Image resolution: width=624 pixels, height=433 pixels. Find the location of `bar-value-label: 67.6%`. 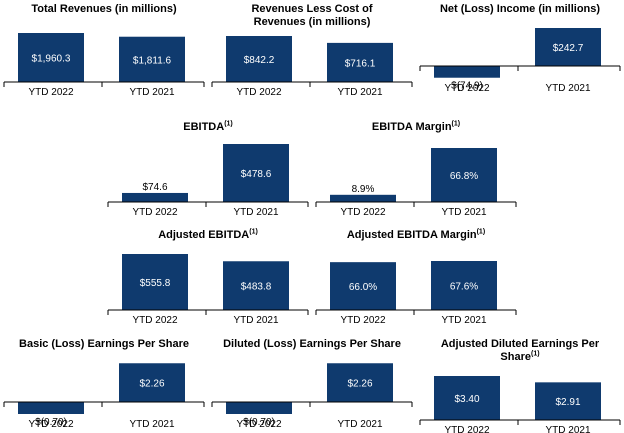

bar-value-label: 67.6% is located at coordinates (464, 287).